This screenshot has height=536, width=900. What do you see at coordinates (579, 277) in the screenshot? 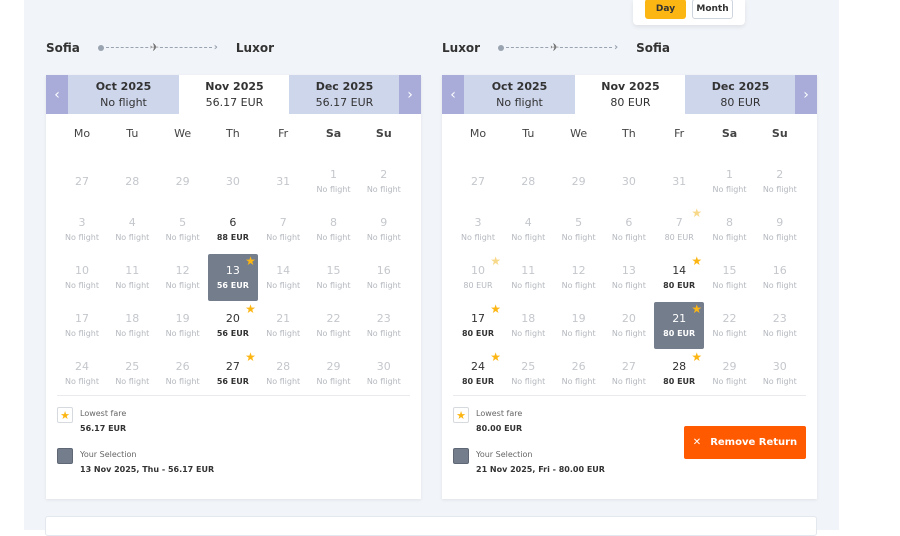
I see `day-cell: 12 No flight` at bounding box center [579, 277].